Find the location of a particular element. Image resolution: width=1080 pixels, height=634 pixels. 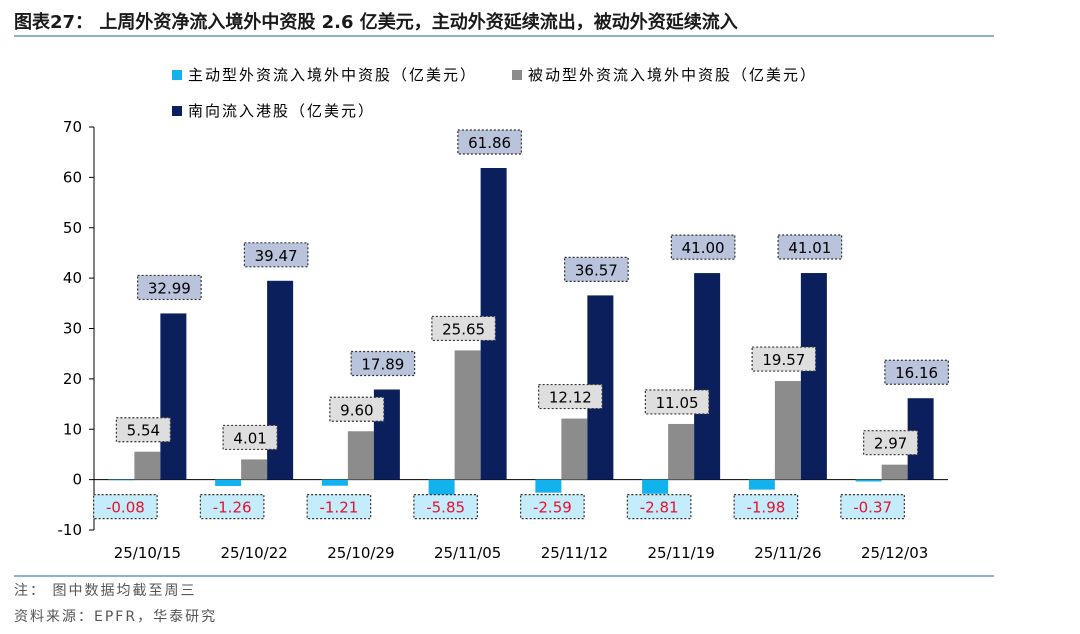

data-label-passive: 12.12 is located at coordinates (570, 398).